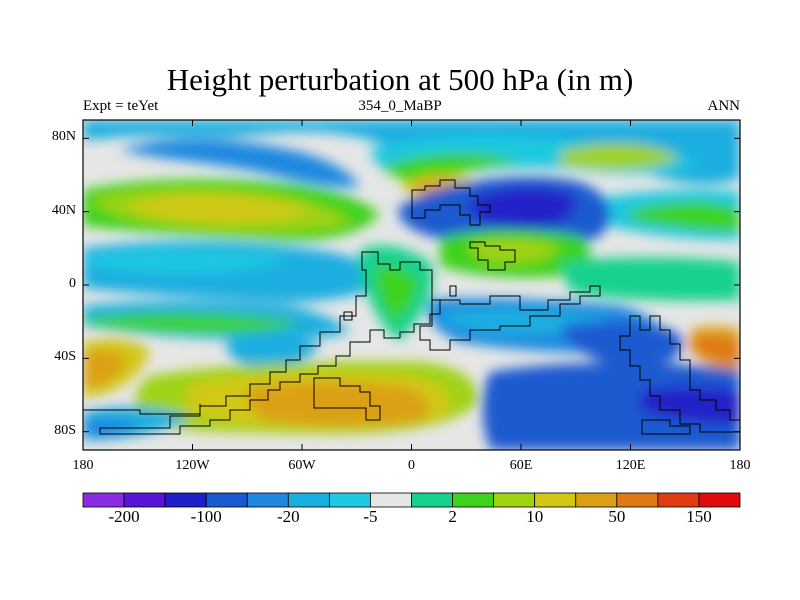 The height and width of the screenshot is (600, 800). What do you see at coordinates (617, 516) in the screenshot?
I see `colorbar-label: 50` at bounding box center [617, 516].